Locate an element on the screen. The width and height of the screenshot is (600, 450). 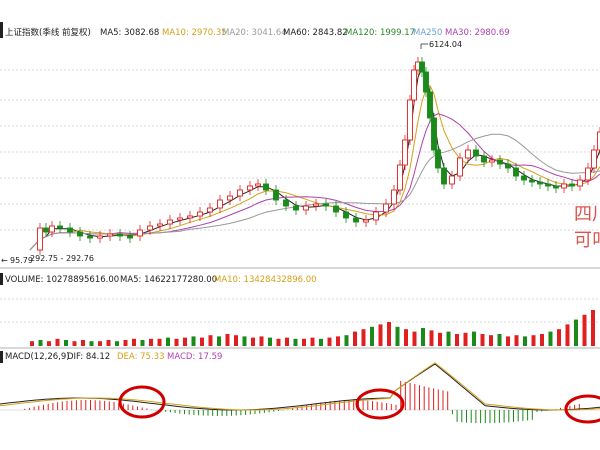
highlight-circle is located at coordinates (380, 404).